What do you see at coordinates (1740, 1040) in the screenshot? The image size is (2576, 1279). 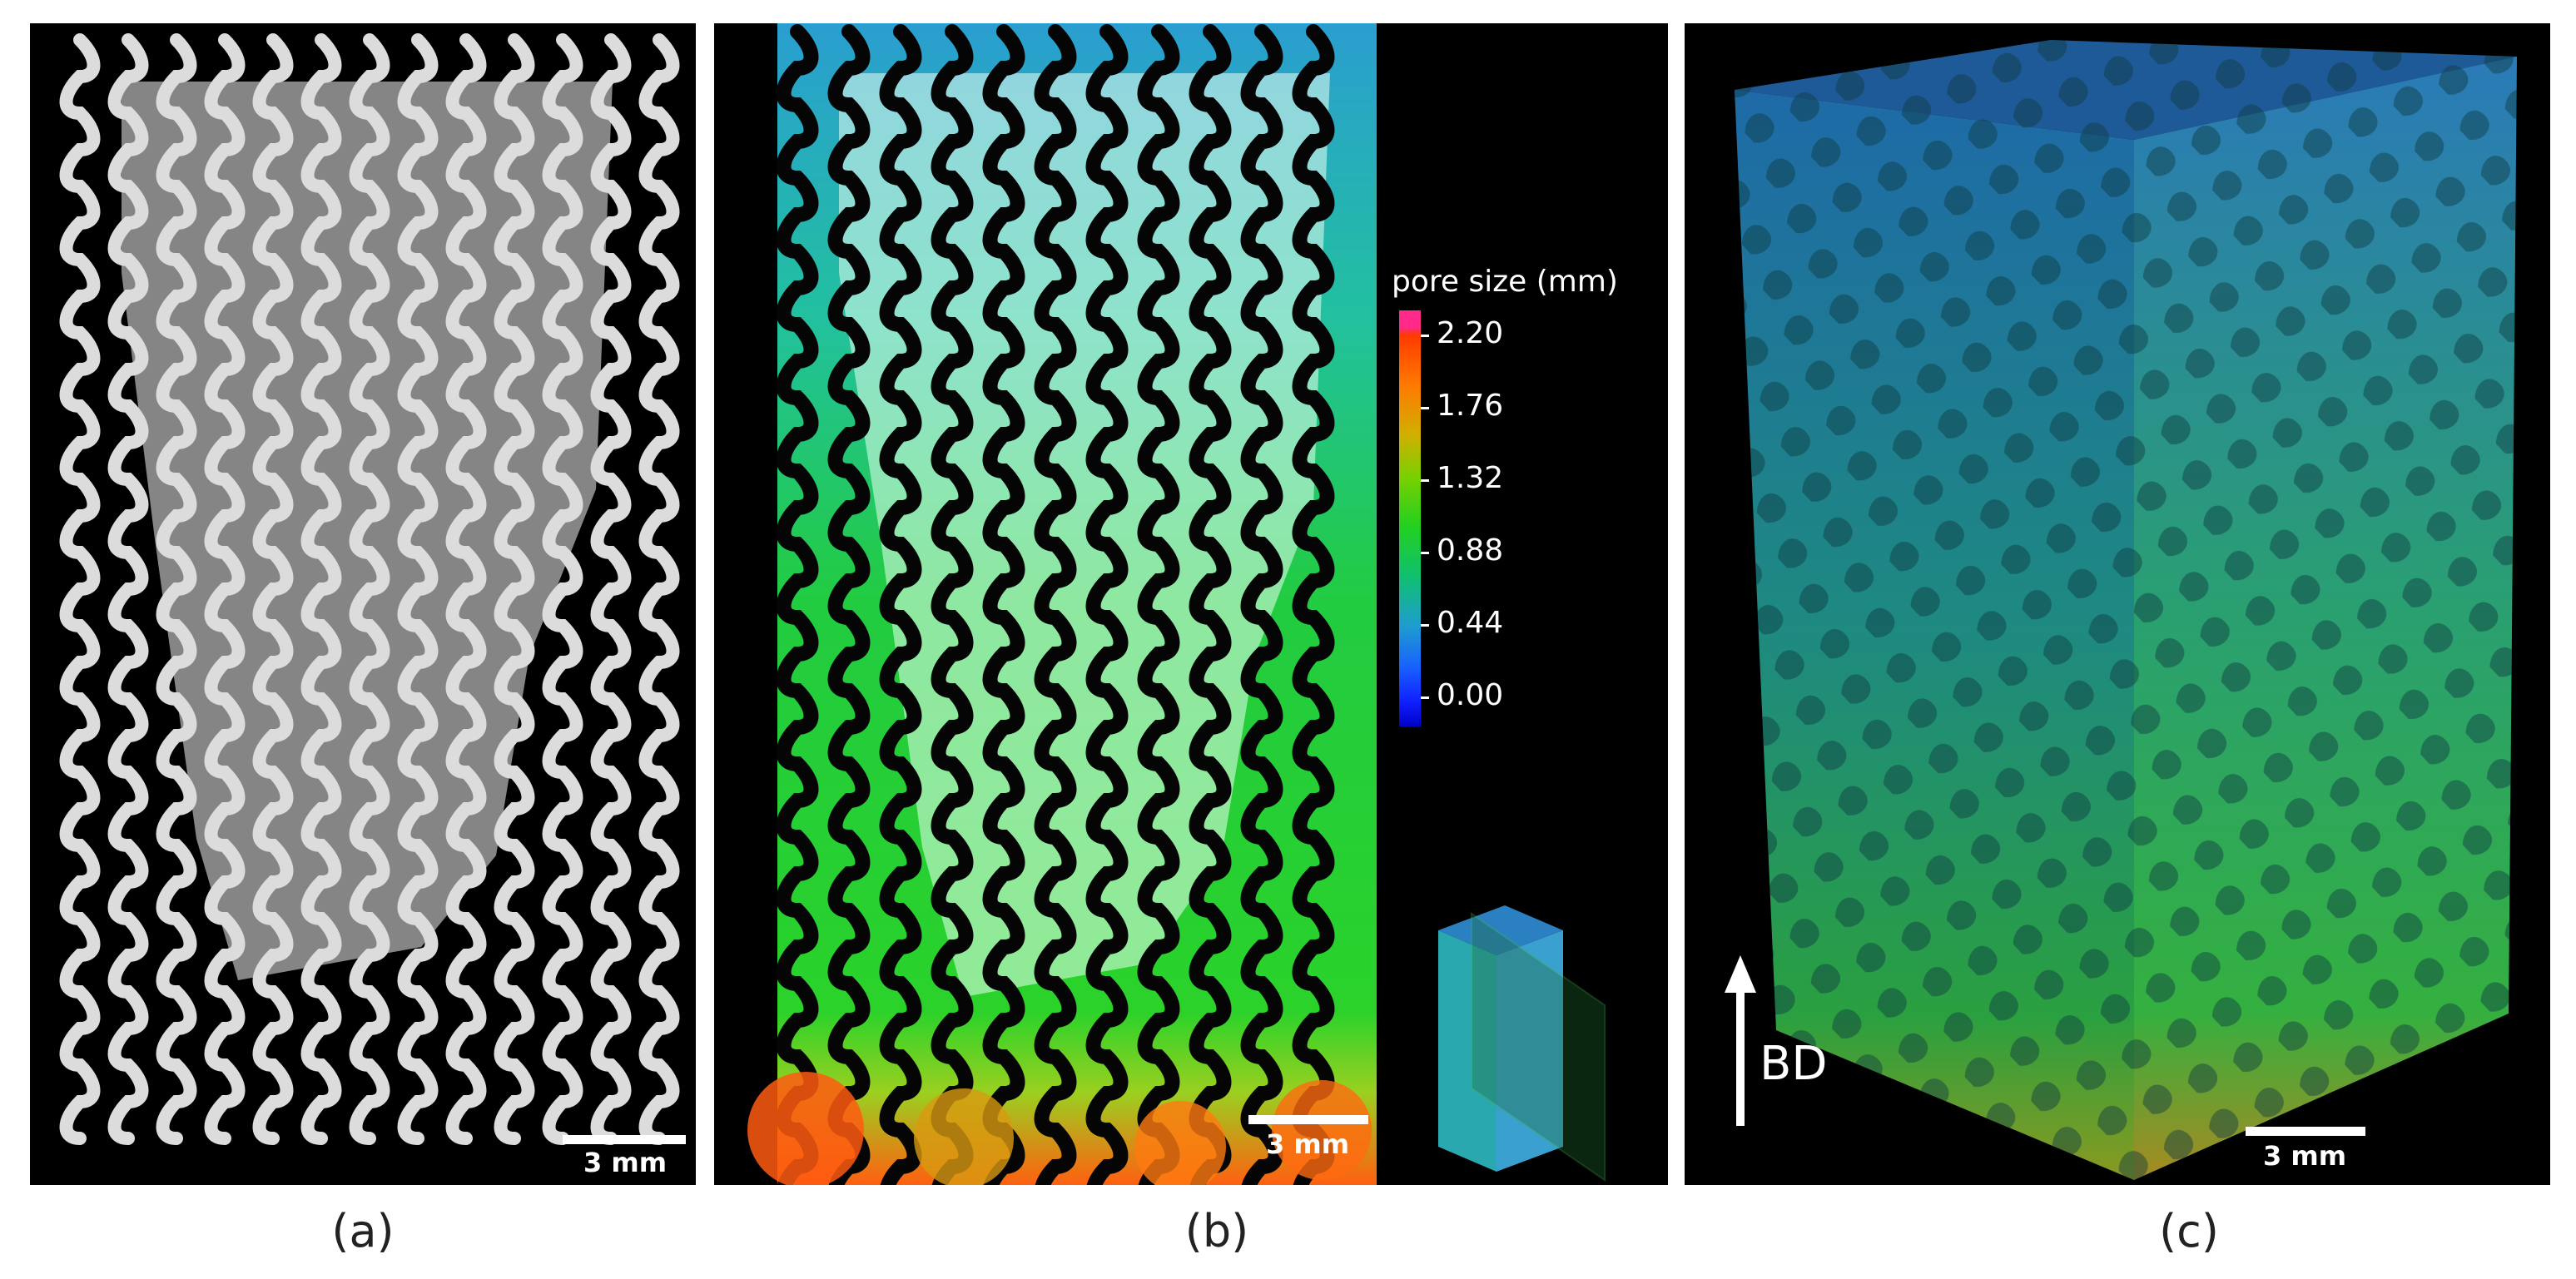 I see `build-direction-arrow` at bounding box center [1740, 1040].